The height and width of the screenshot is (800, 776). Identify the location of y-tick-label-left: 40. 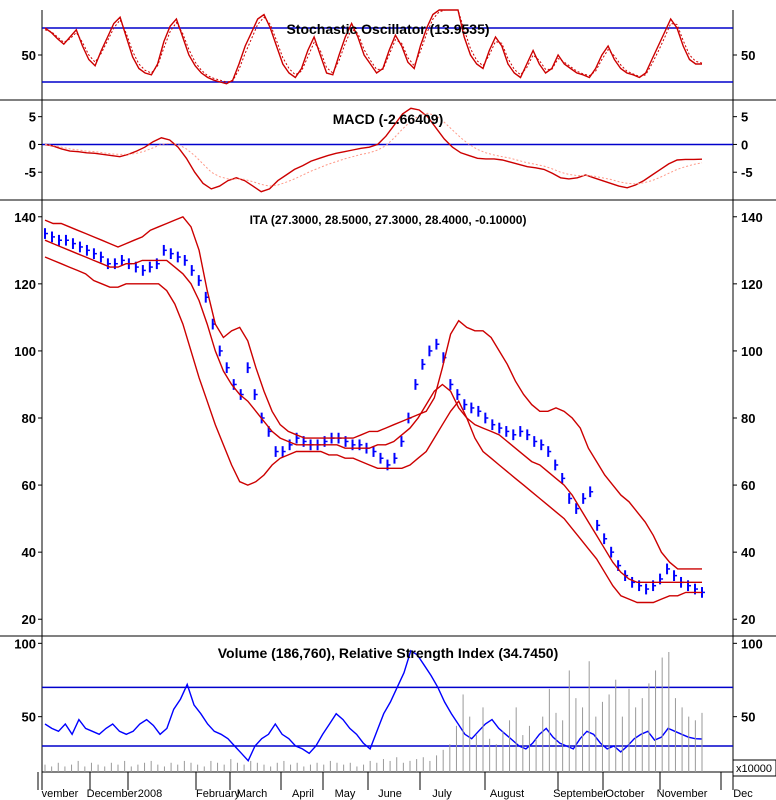
(29, 552).